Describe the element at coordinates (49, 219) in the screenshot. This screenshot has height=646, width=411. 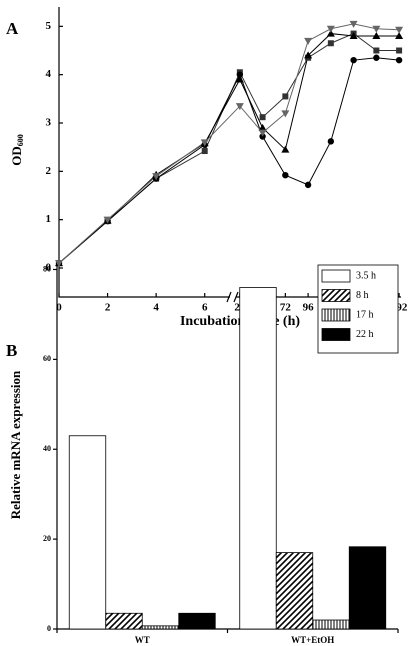
I see `y-tick-label: 1` at that location.